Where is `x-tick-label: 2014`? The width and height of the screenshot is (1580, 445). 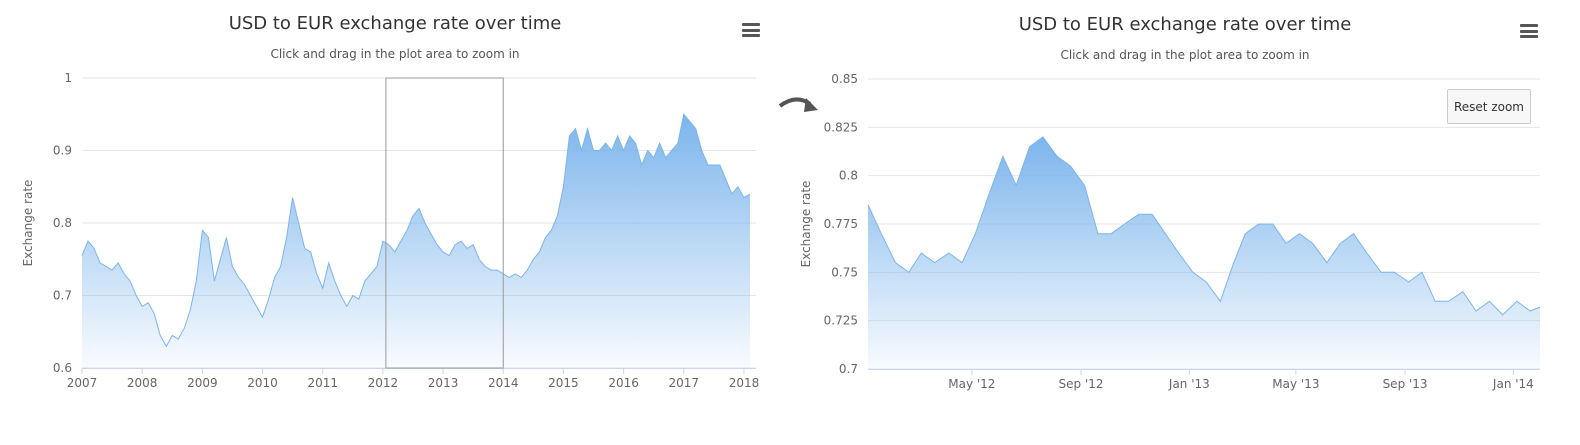
x-tick-label: 2014 is located at coordinates (503, 383).